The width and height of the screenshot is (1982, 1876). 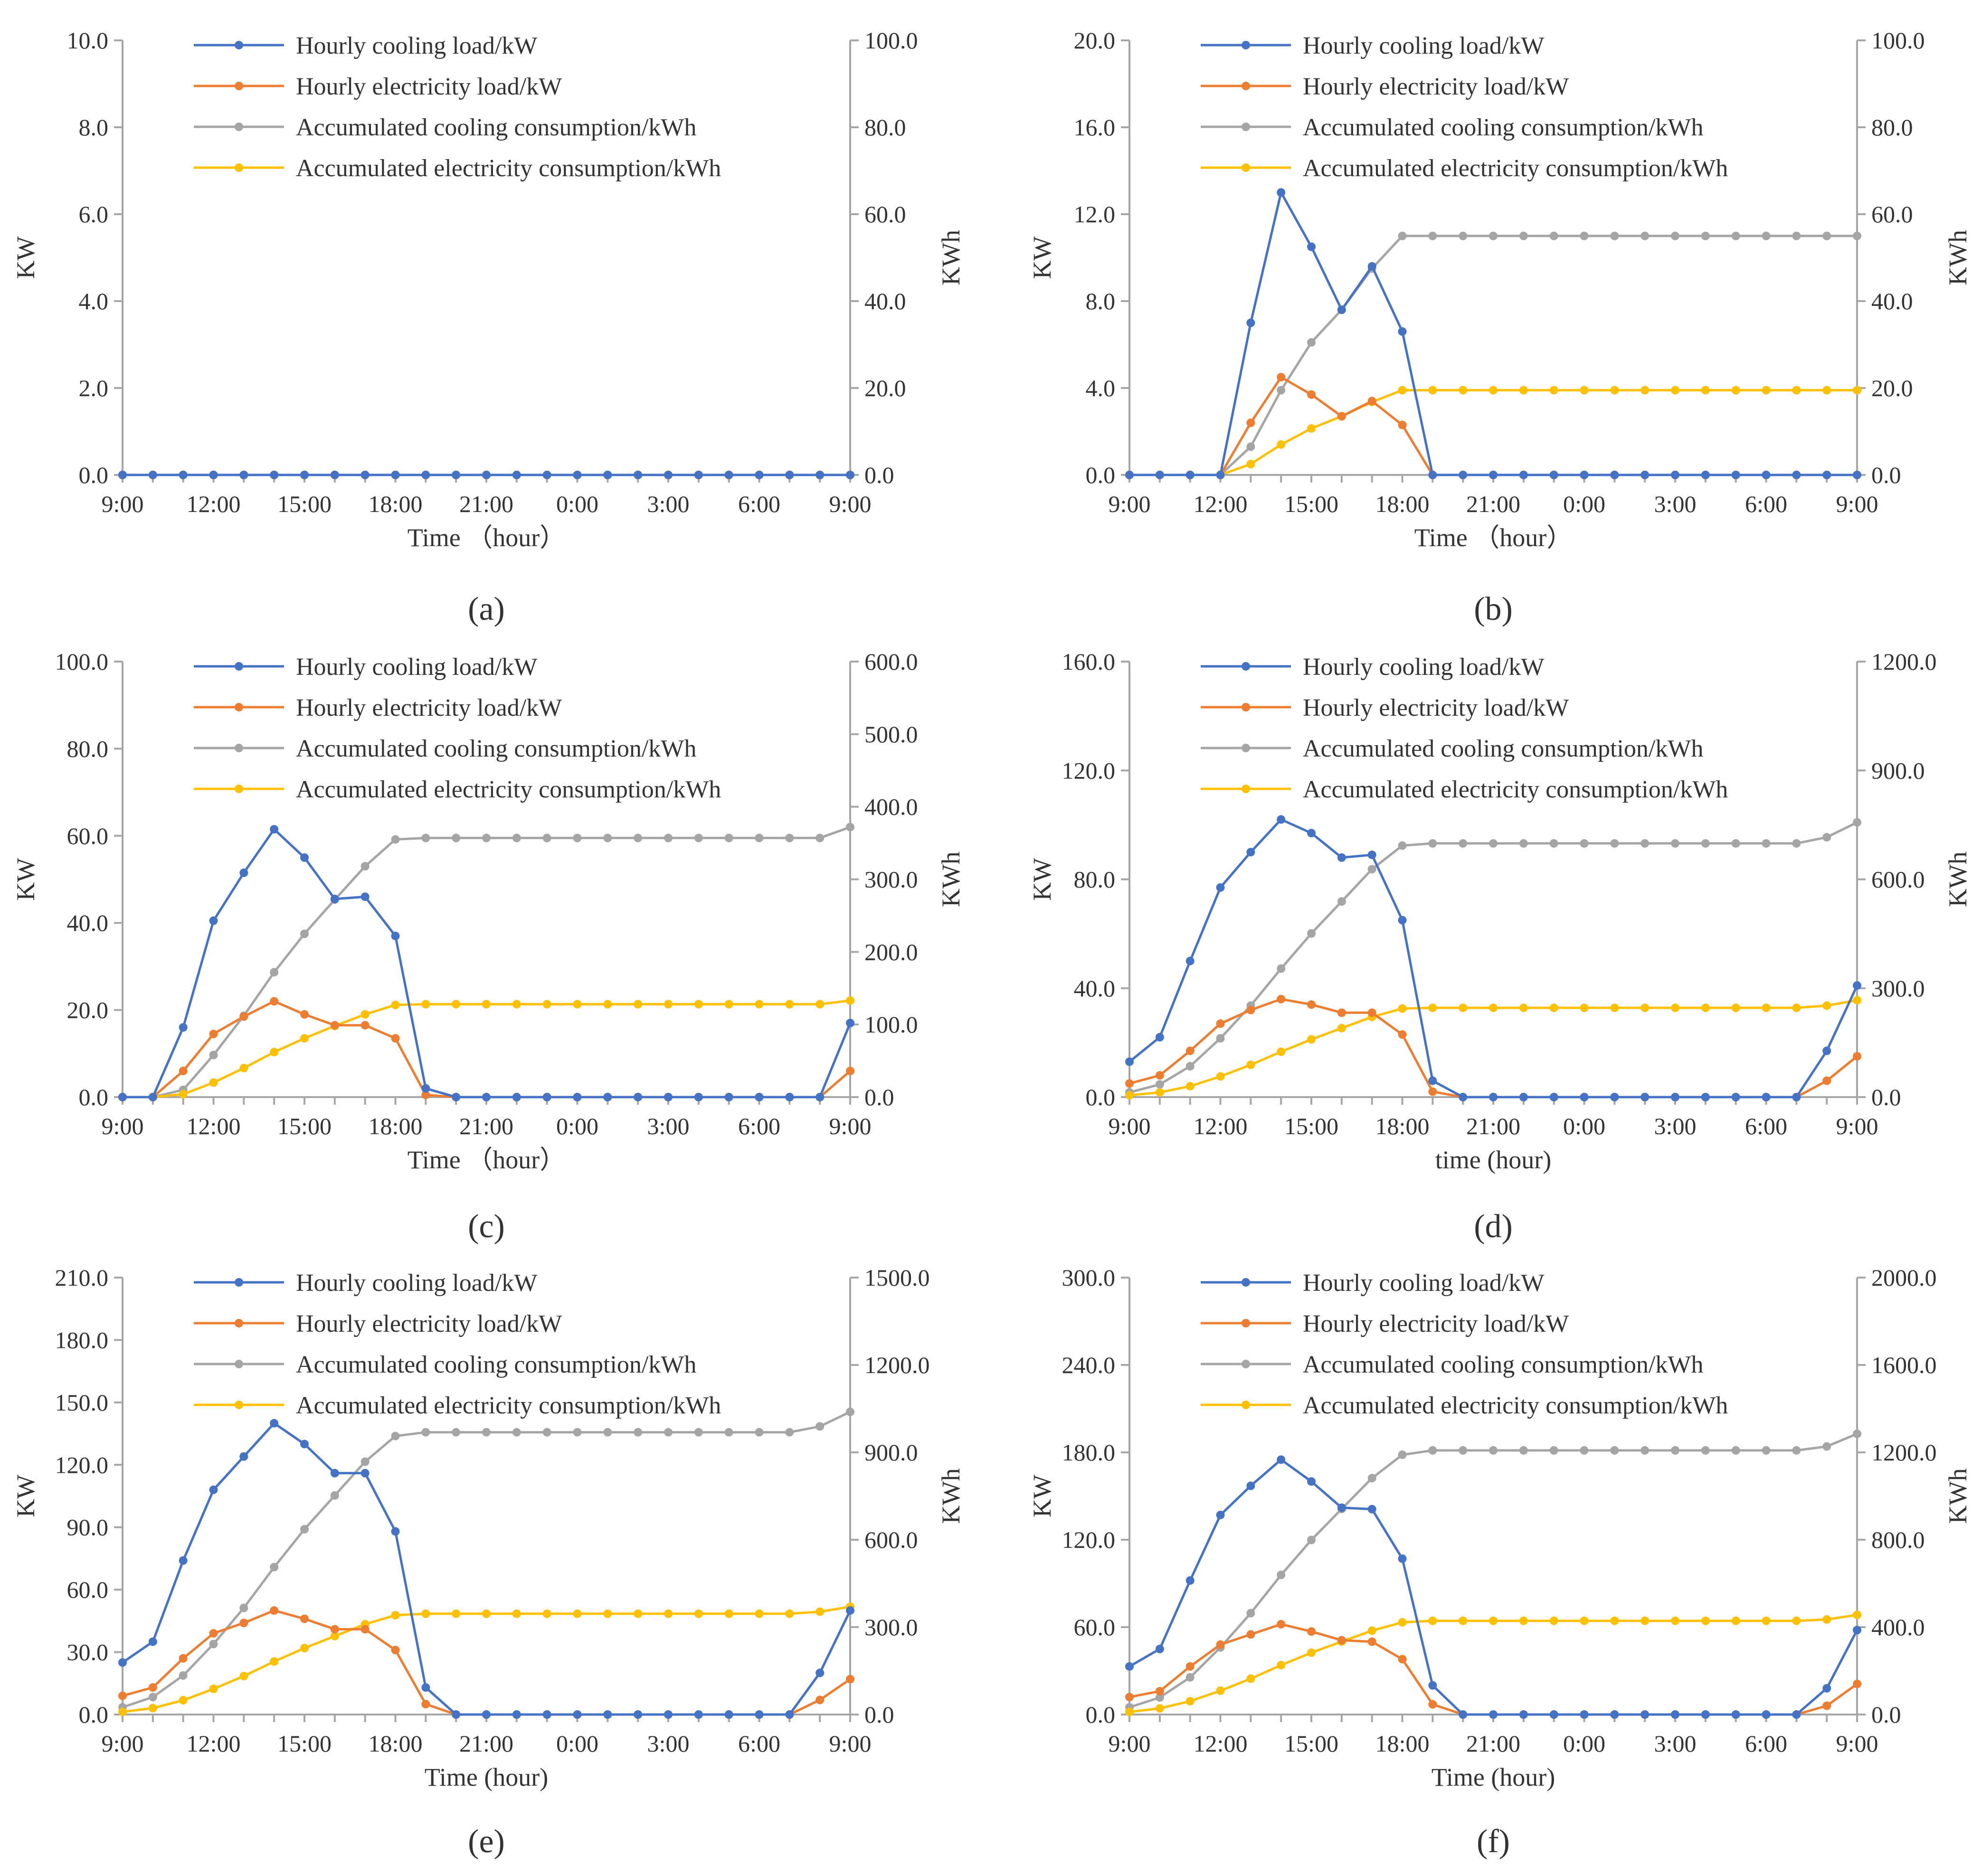 What do you see at coordinates (25, 258) in the screenshot?
I see `left-axis-title: KW` at bounding box center [25, 258].